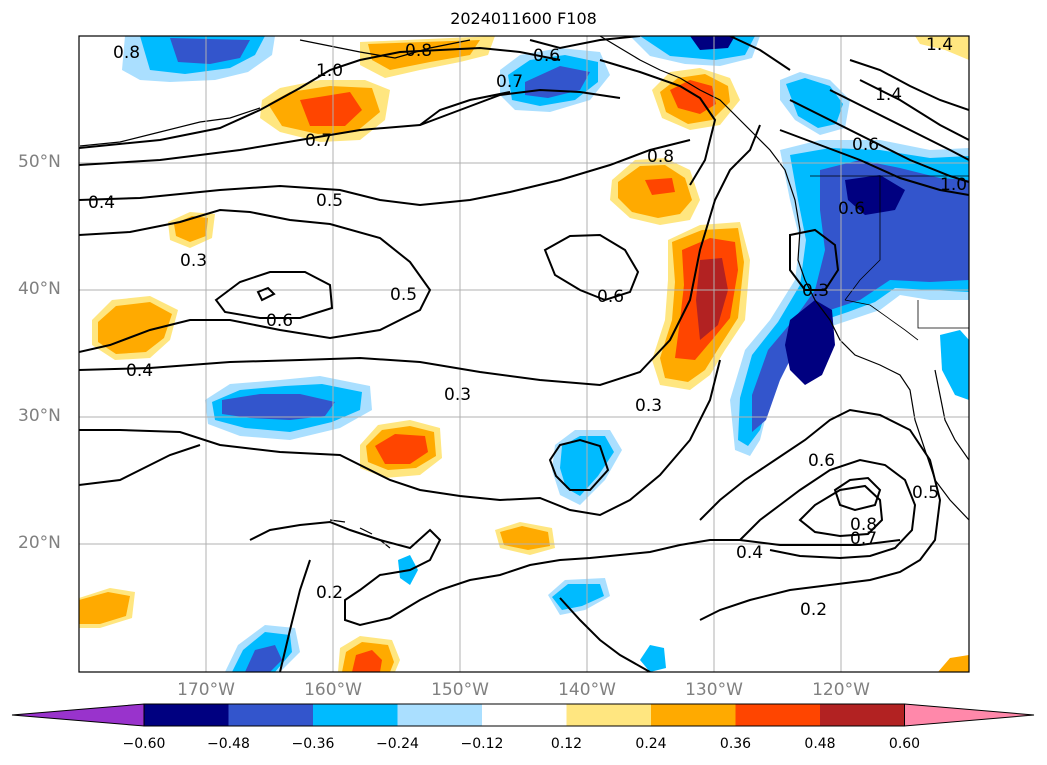 The width and height of the screenshot is (1047, 765). I want to click on colorbar-extend-low, so click(78, 715).